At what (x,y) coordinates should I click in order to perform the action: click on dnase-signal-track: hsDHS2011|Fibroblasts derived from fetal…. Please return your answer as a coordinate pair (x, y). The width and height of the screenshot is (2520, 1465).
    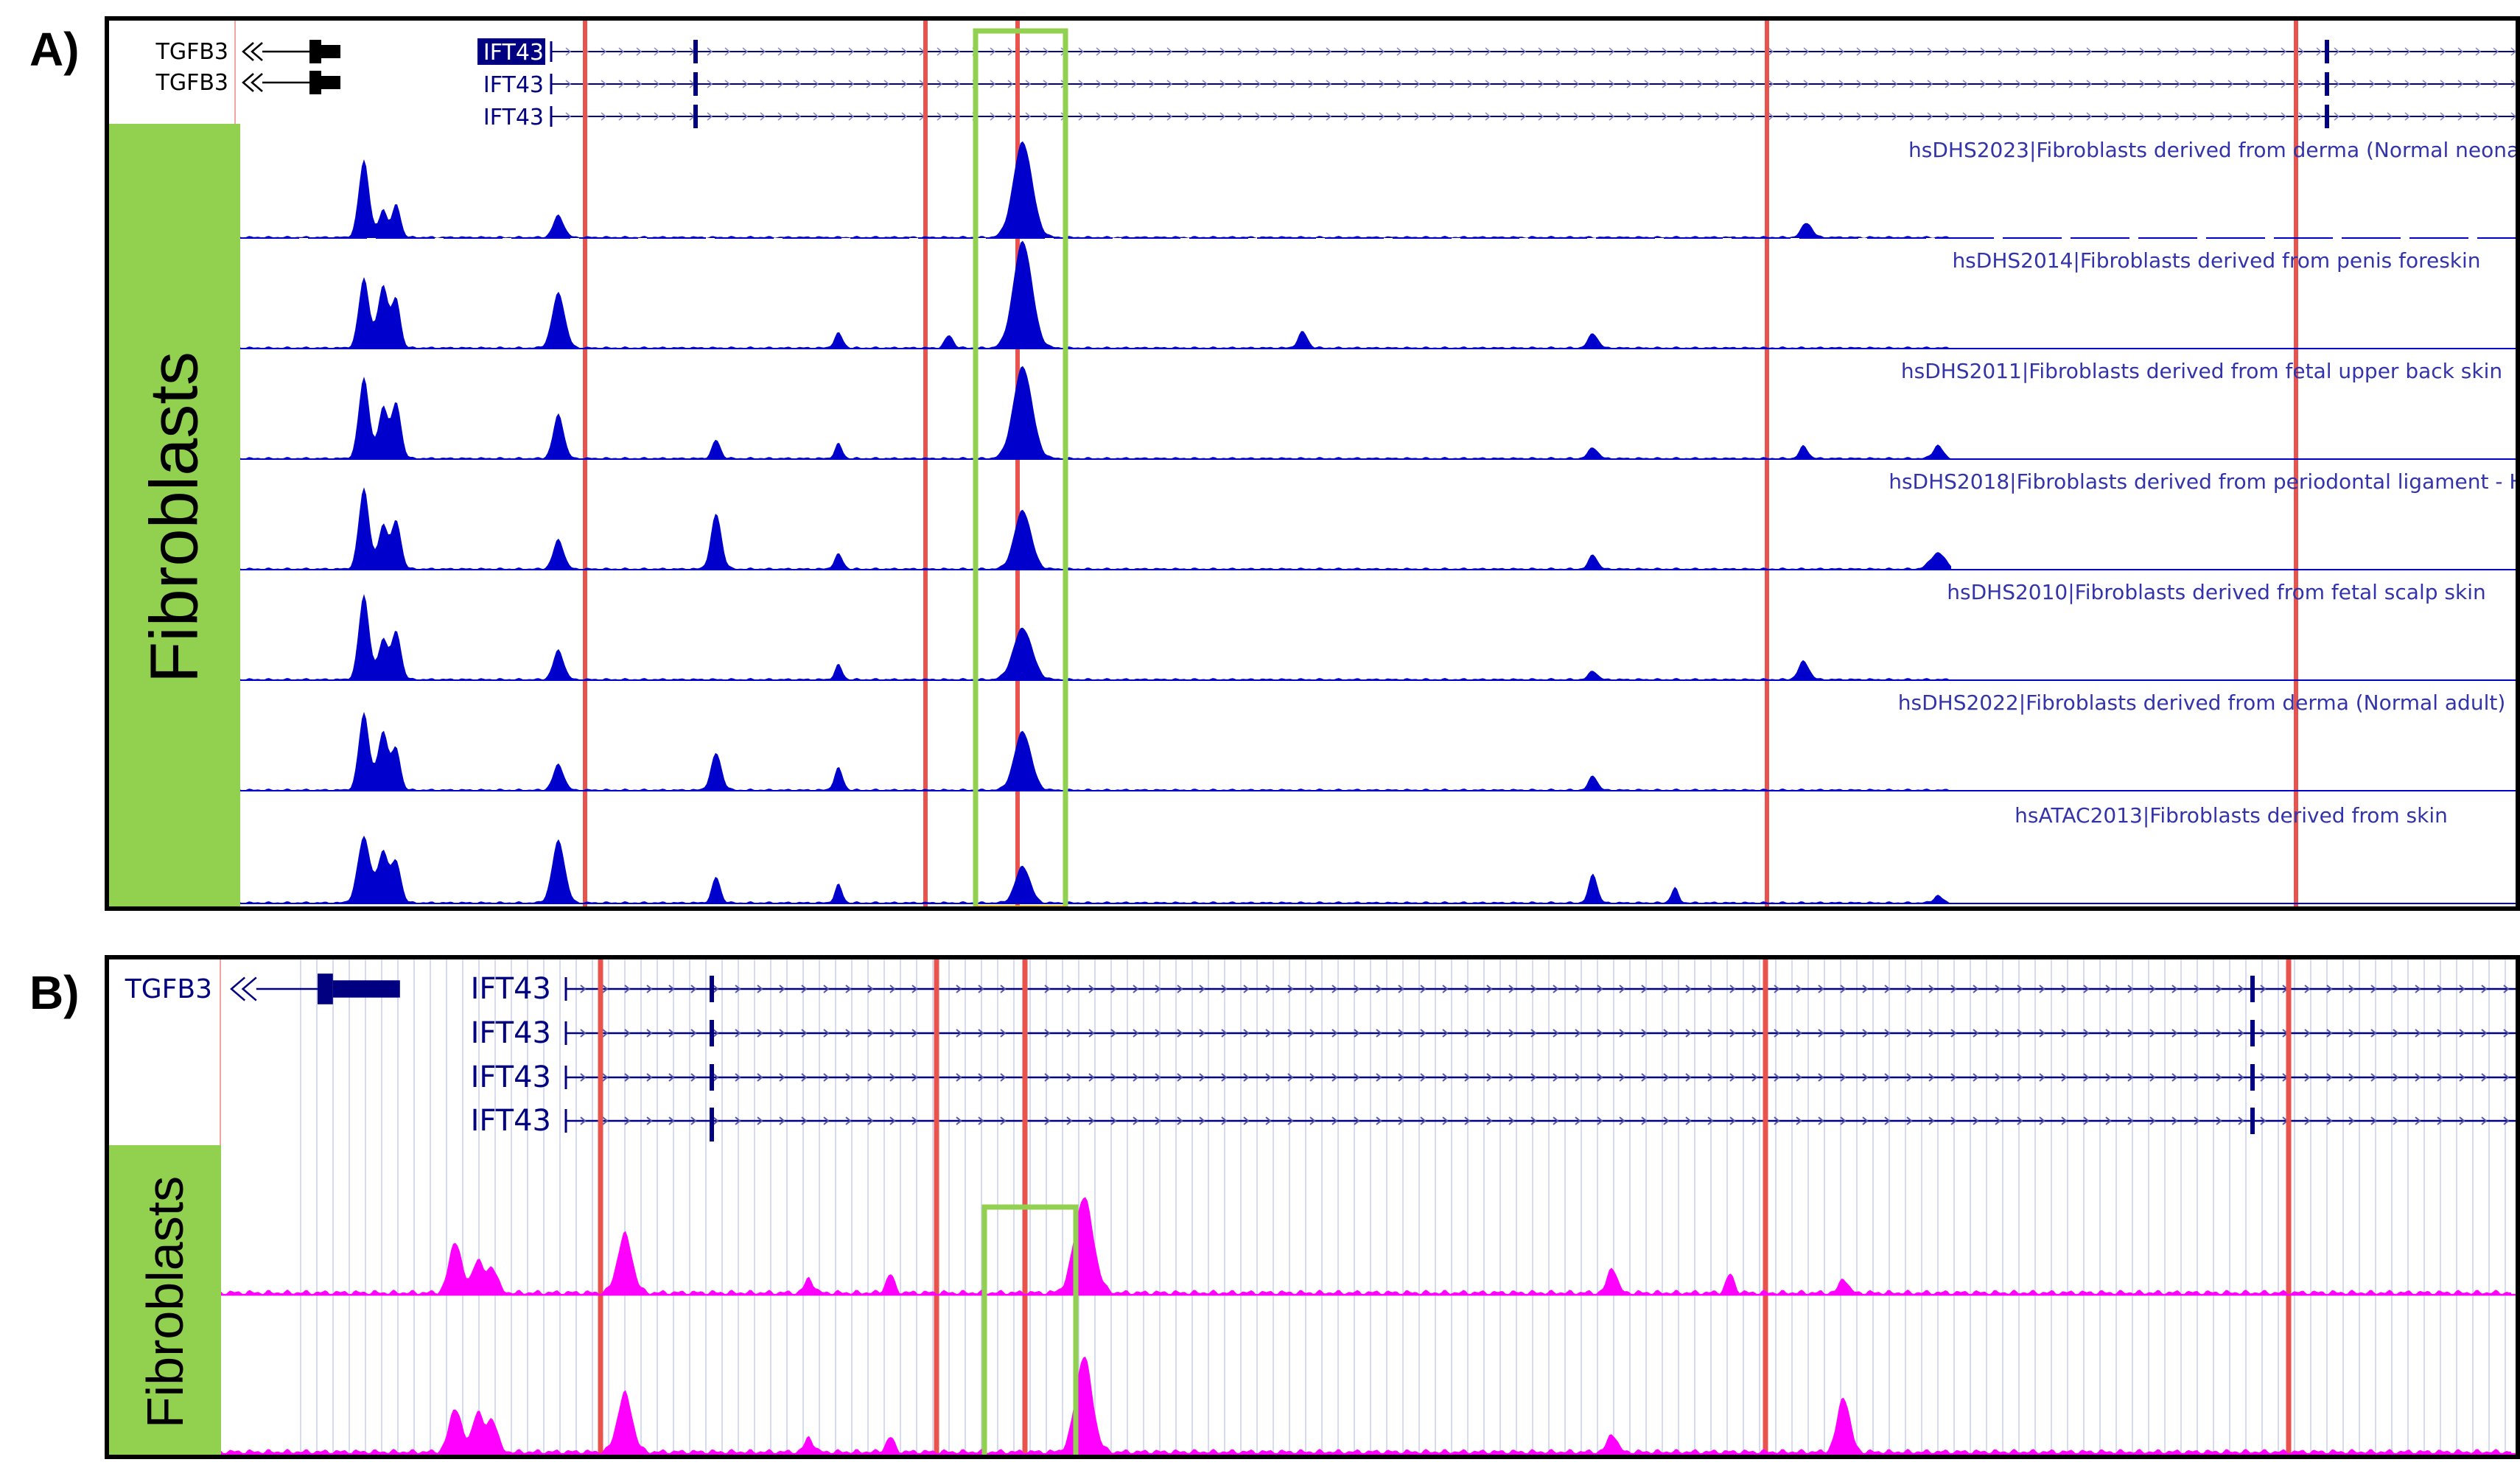
    Looking at the image, I should click on (1378, 410).